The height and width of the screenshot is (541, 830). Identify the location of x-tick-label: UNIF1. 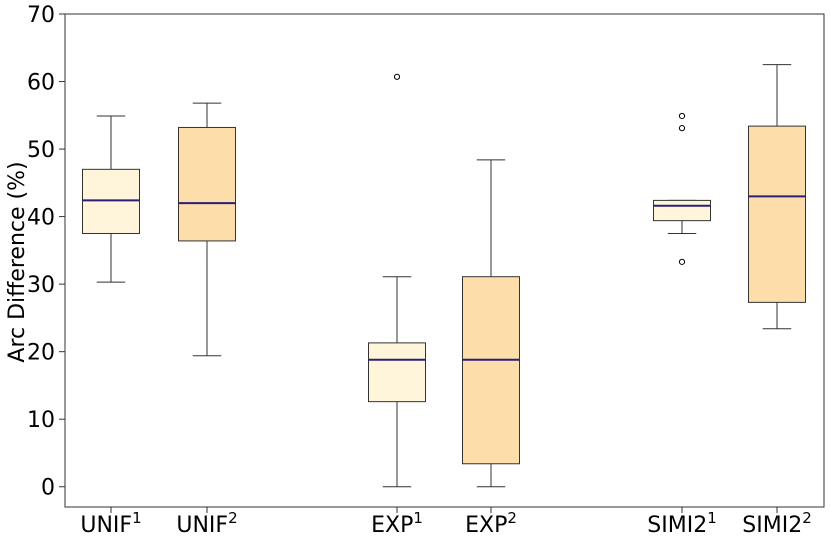
(110, 523).